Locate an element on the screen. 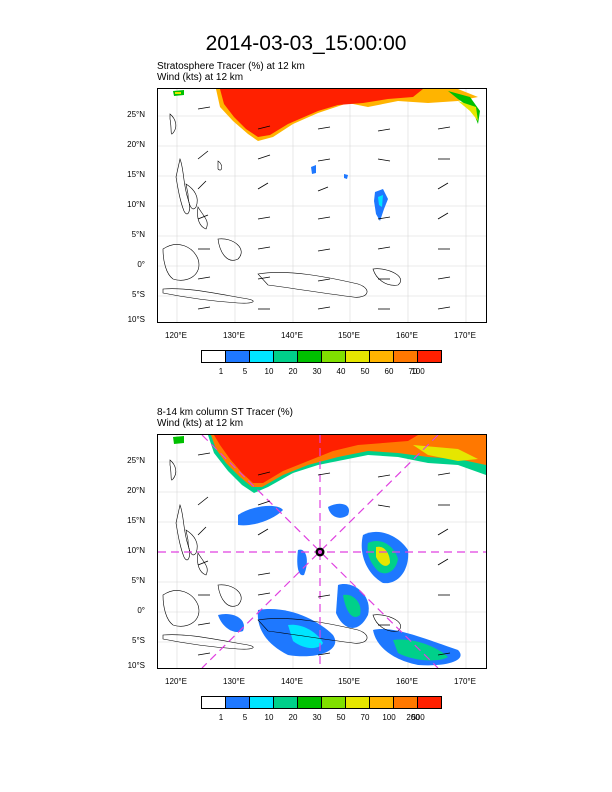 Image resolution: width=612 pixels, height=792 pixels. panel1-lon-label: 160°E is located at coordinates (407, 335).